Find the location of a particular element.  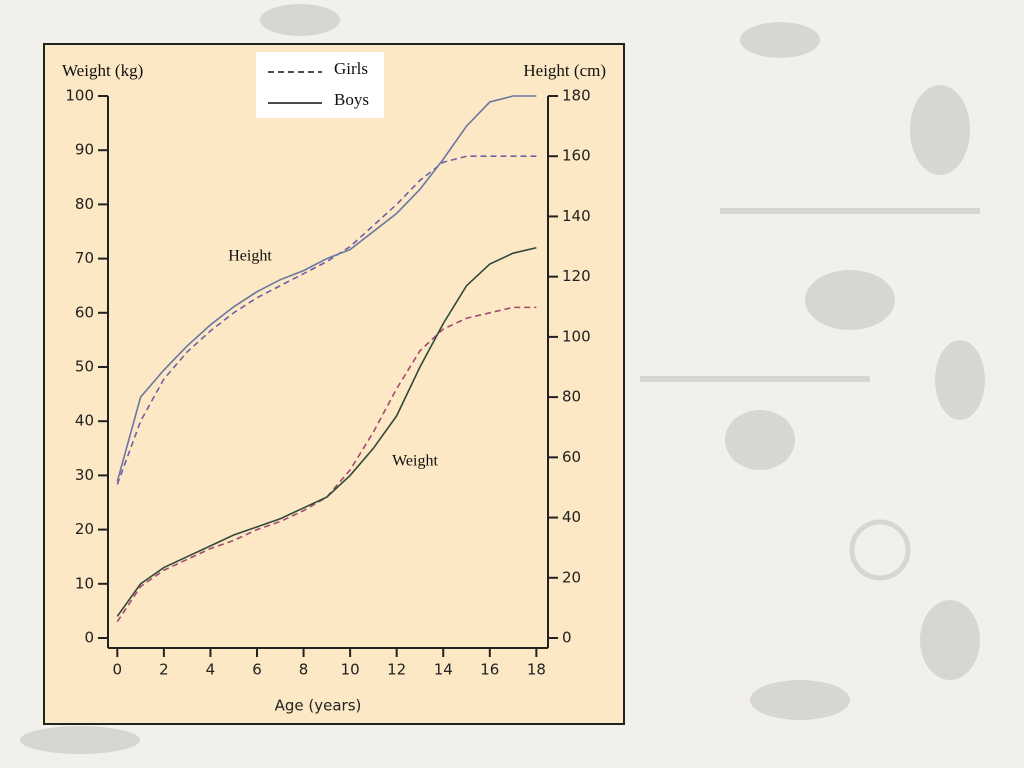

annotation: Weight is located at coordinates (415, 461).